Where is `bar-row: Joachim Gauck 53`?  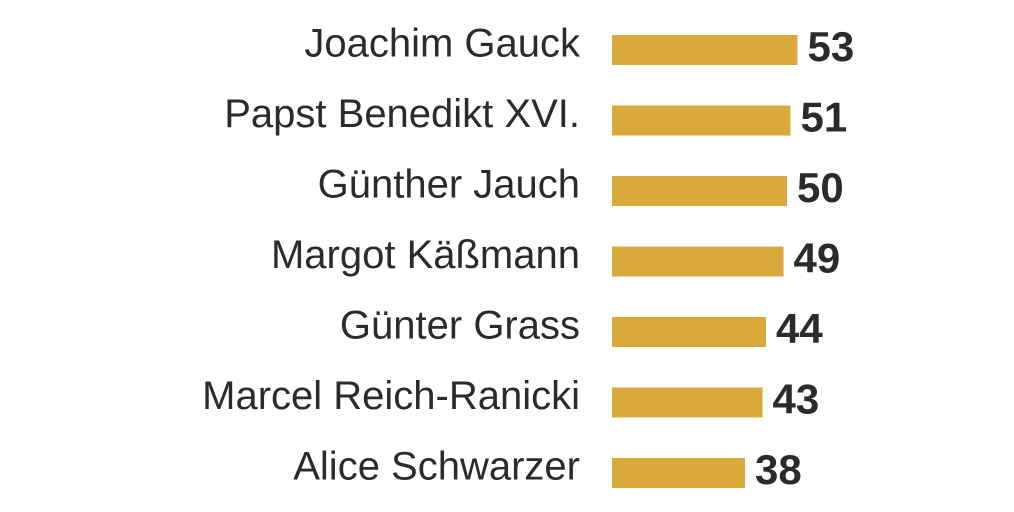
bar-row: Joachim Gauck 53 is located at coordinates (579, 46).